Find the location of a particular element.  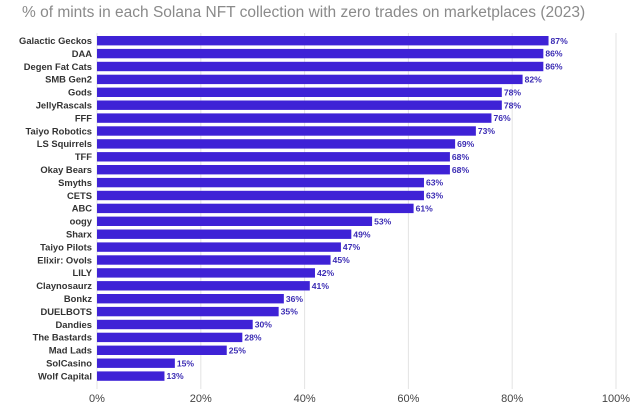

category-label: Taiyo Robotics is located at coordinates (59, 130).